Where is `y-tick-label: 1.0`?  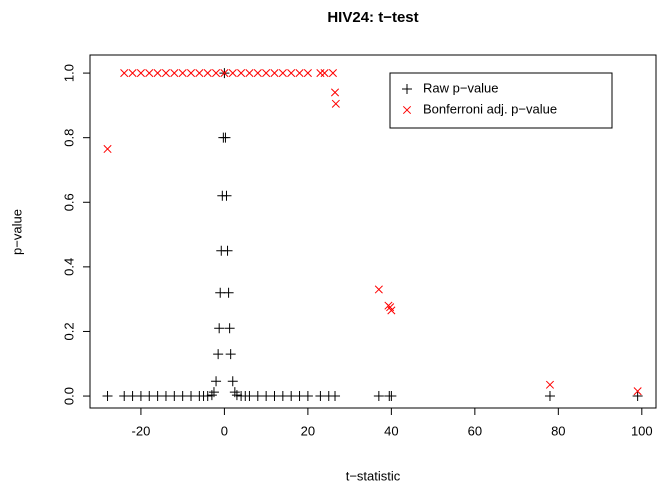
y-tick-label: 1.0 is located at coordinates (68, 73).